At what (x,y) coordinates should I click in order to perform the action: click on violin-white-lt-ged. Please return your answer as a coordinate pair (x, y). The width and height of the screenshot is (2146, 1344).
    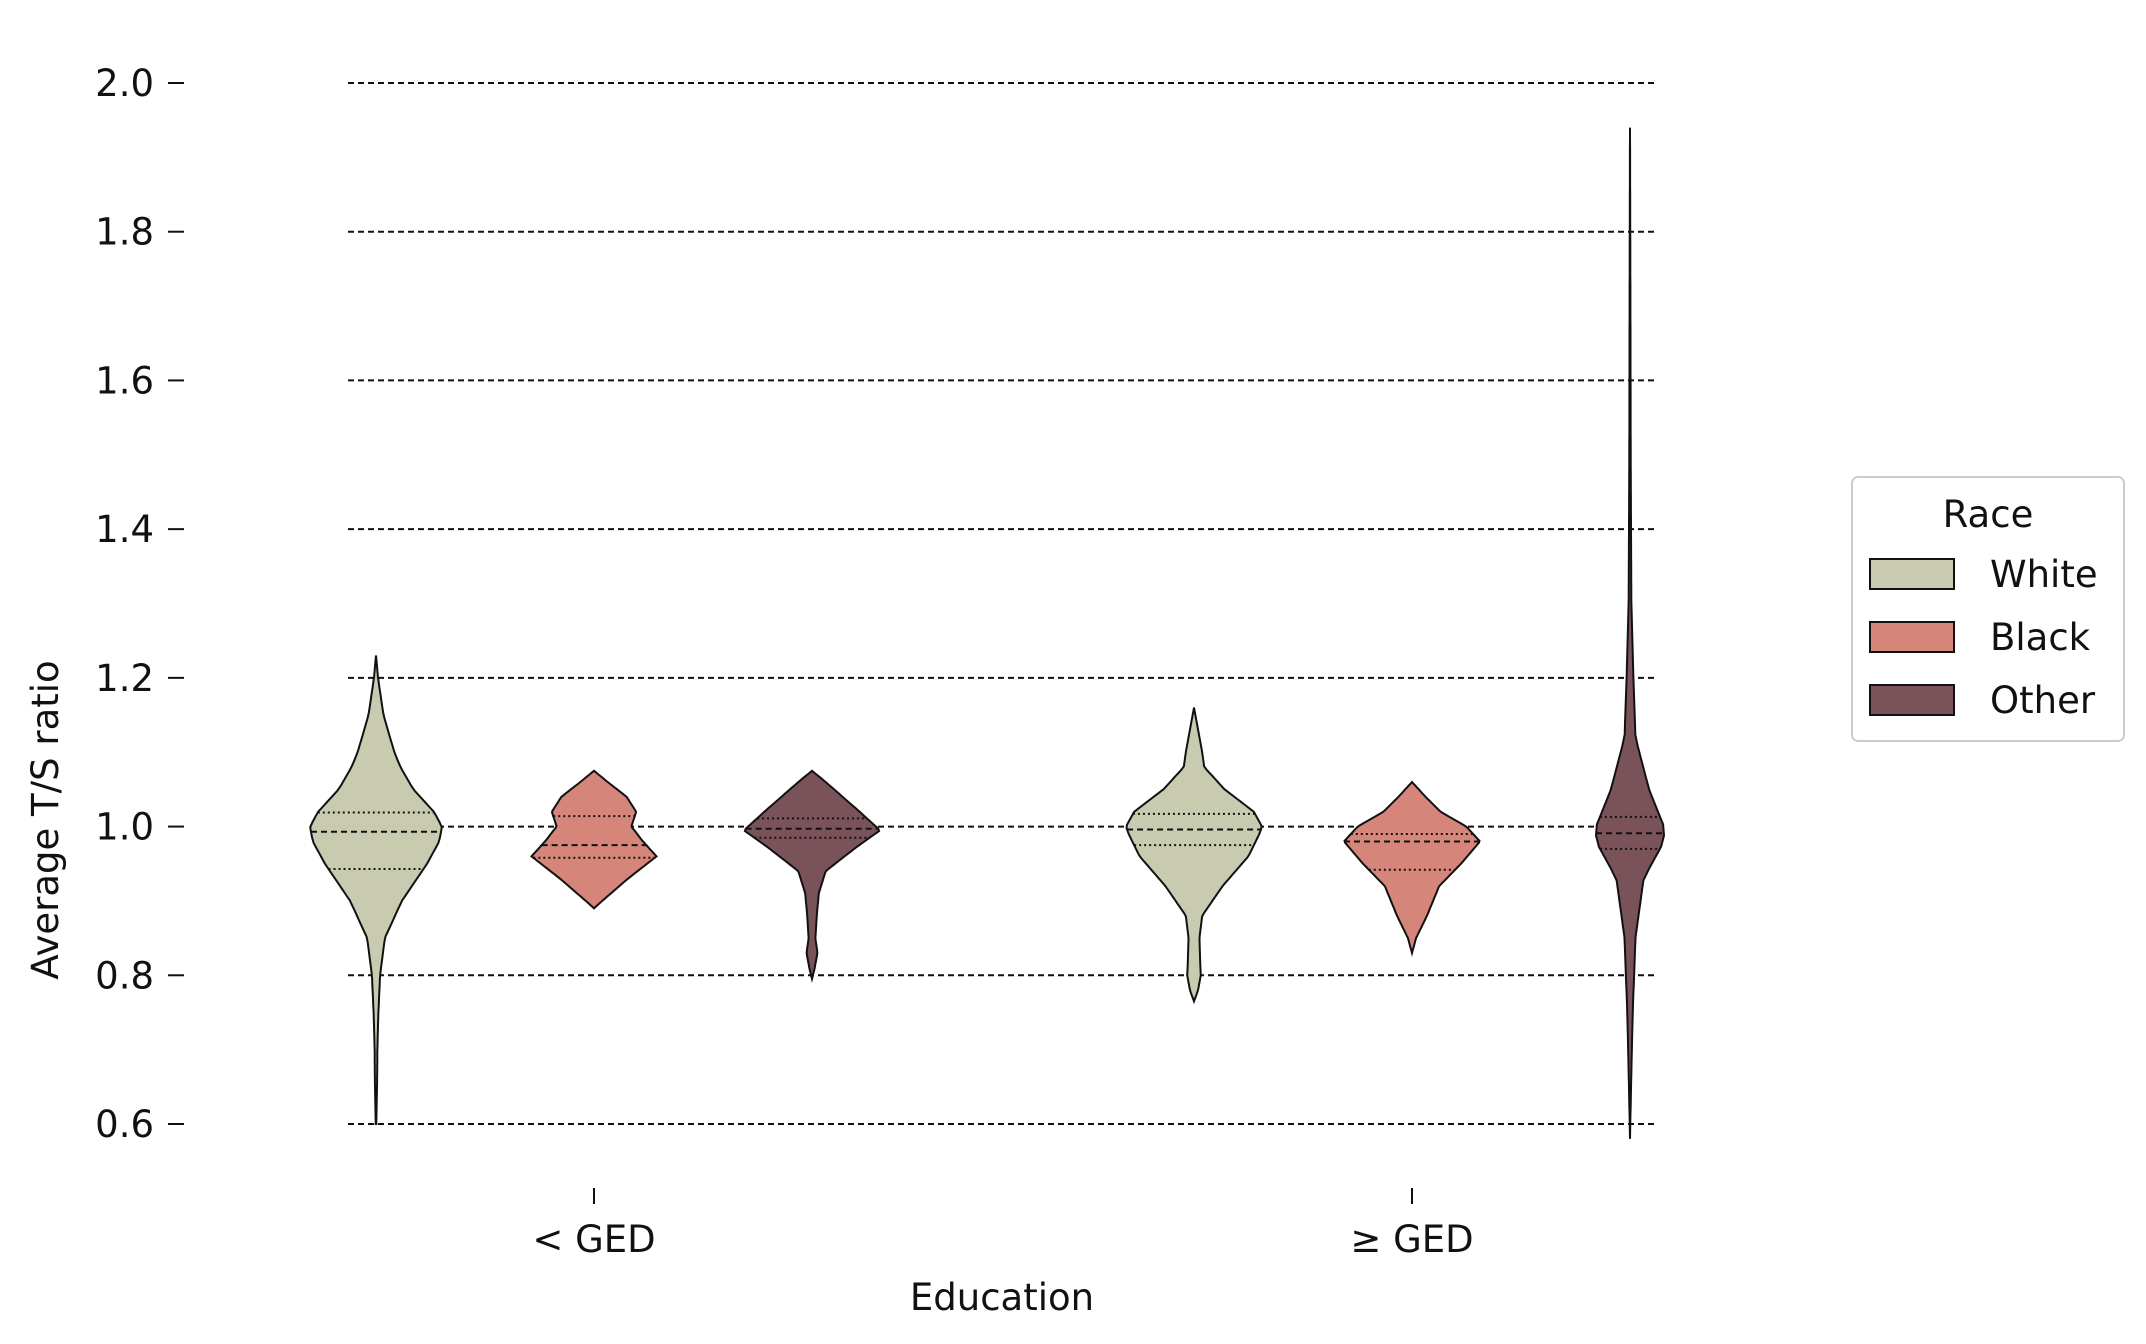
    Looking at the image, I should click on (376, 890).